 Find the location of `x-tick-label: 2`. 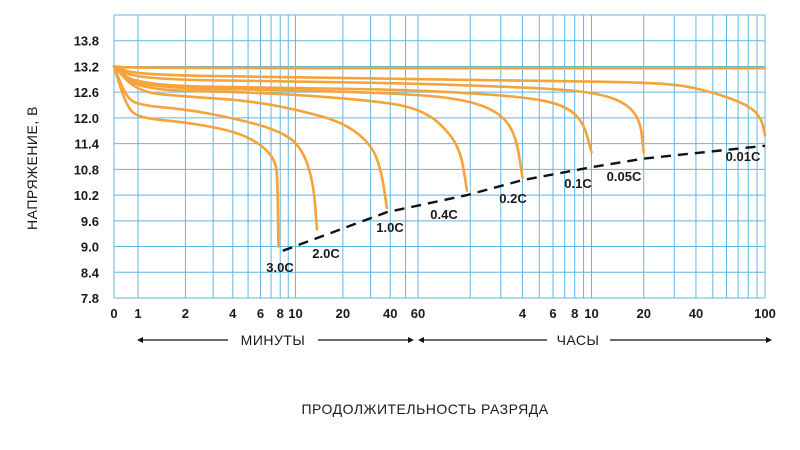

x-tick-label: 2 is located at coordinates (185, 313).